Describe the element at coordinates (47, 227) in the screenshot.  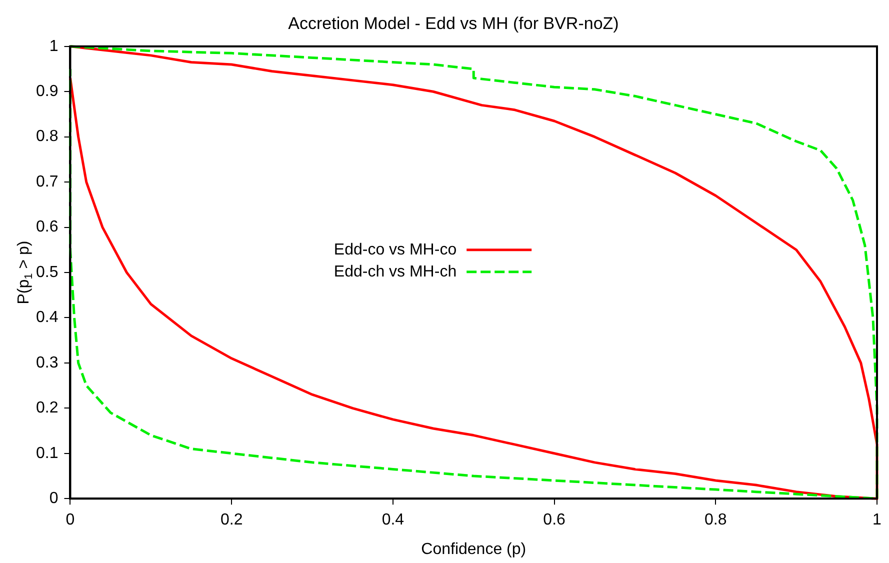
I see `y-tick-label: 0.6` at that location.